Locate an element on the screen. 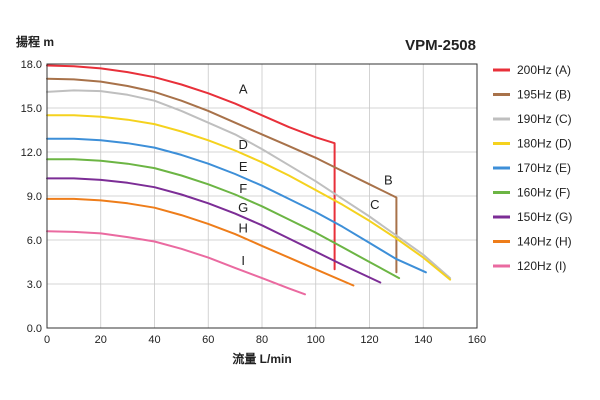  x-tick-label: 40 is located at coordinates (154, 340).